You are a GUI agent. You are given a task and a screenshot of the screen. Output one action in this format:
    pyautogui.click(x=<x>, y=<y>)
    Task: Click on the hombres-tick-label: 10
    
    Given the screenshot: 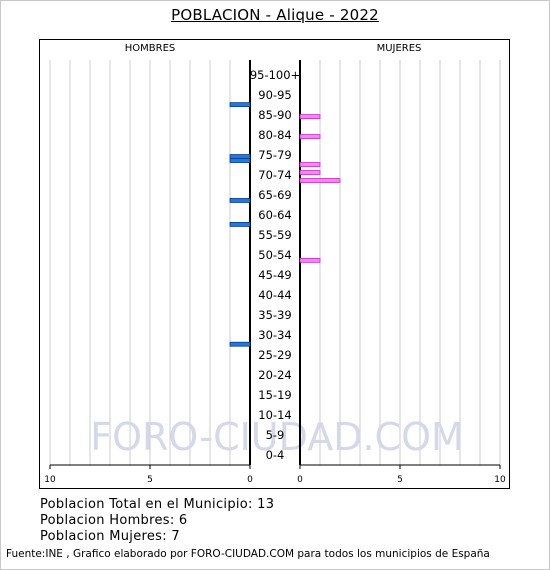 What is the action you would take?
    pyautogui.click(x=50, y=480)
    